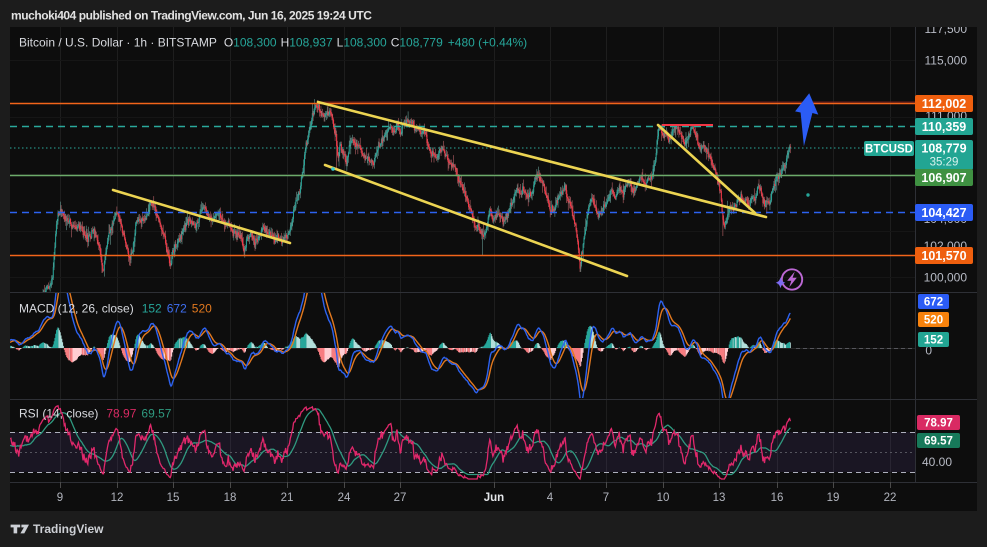  I want to click on svg-text: 101,570, so click(943, 256).